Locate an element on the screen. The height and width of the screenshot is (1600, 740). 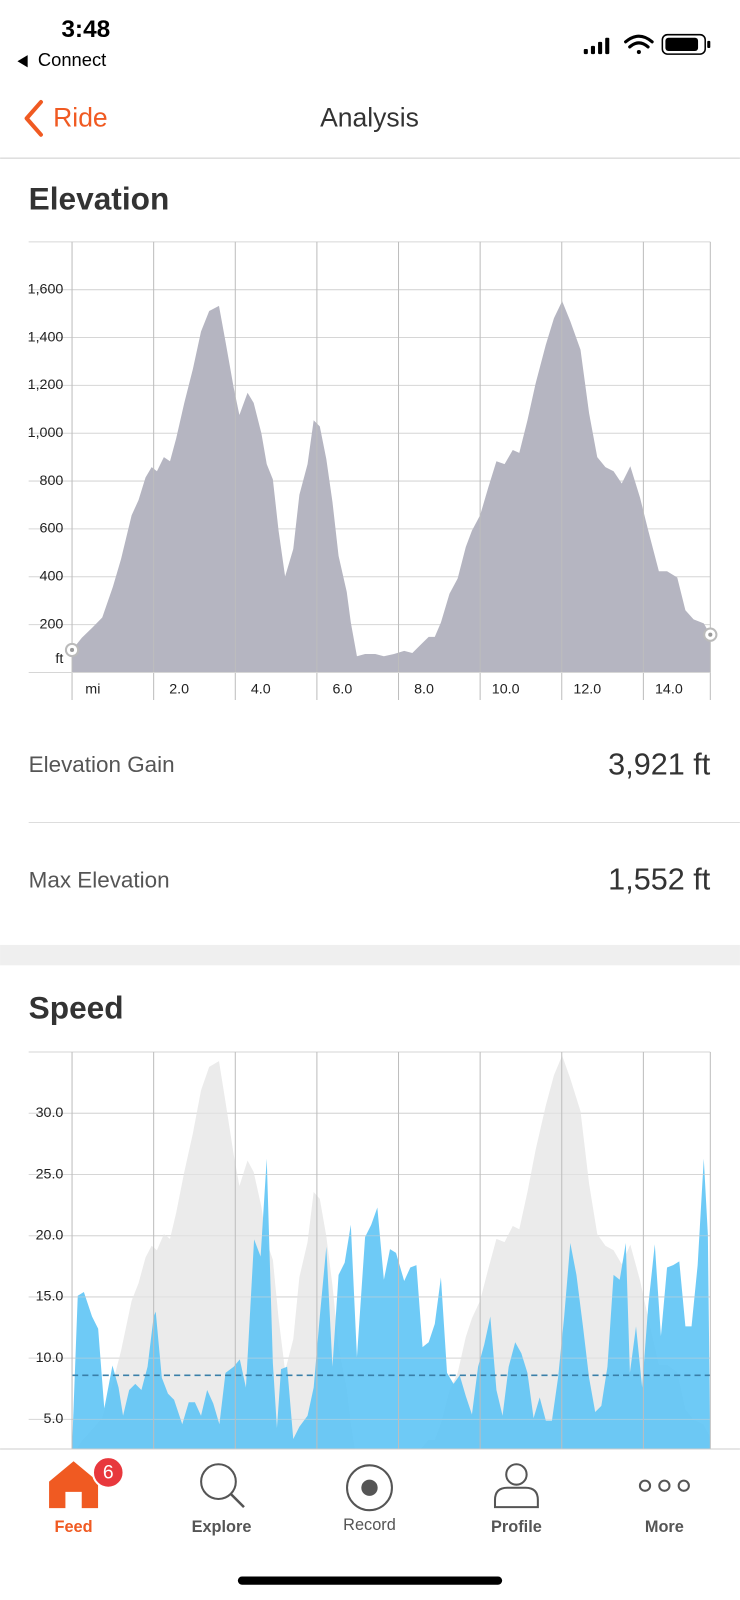
tab-label: Record is located at coordinates (369, 1525).